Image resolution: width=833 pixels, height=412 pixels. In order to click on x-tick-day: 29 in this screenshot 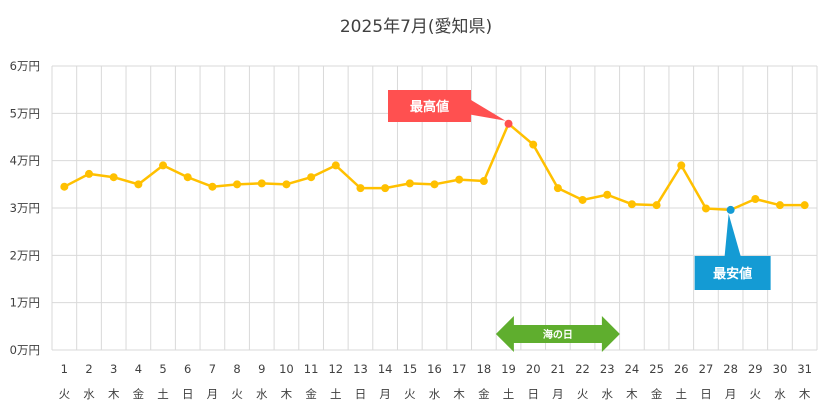, I will do `click(755, 369)`.